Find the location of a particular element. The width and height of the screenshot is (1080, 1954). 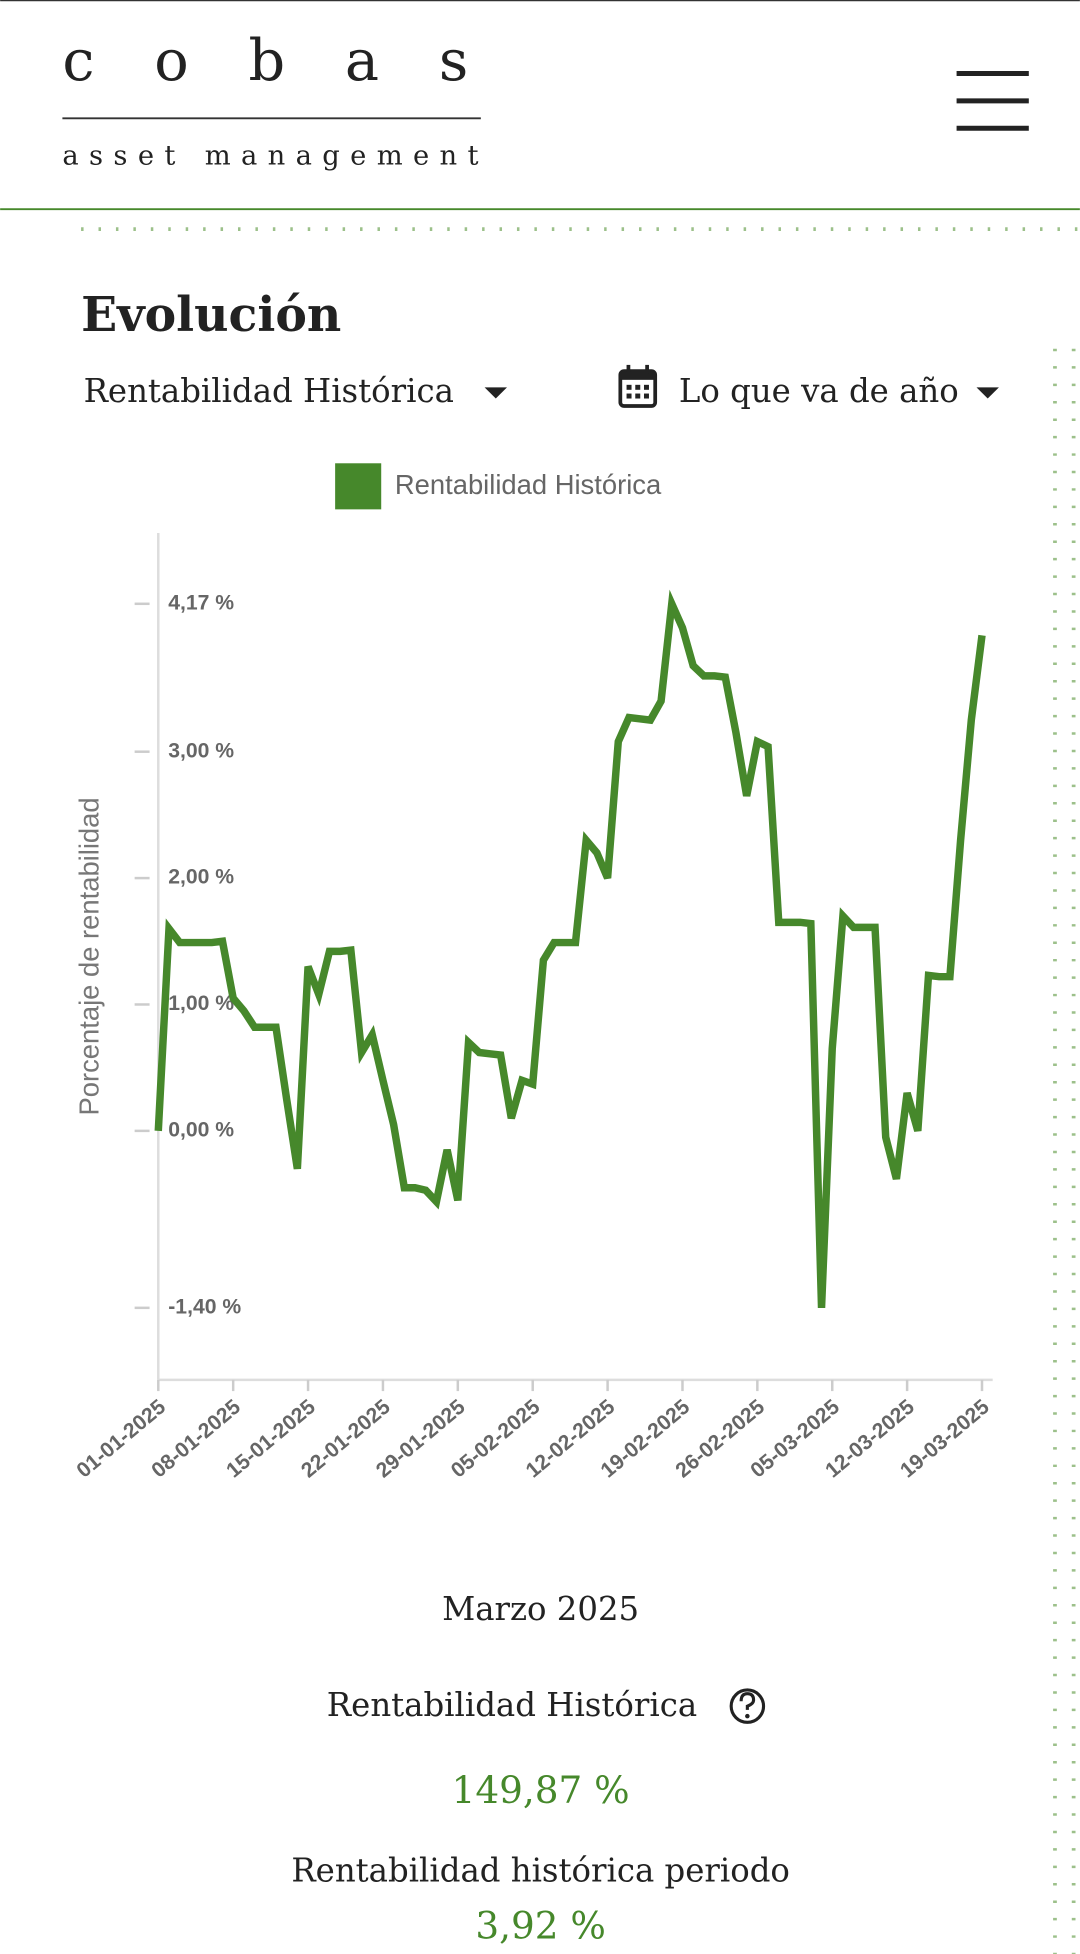

menu-button is located at coordinates (992, 100).